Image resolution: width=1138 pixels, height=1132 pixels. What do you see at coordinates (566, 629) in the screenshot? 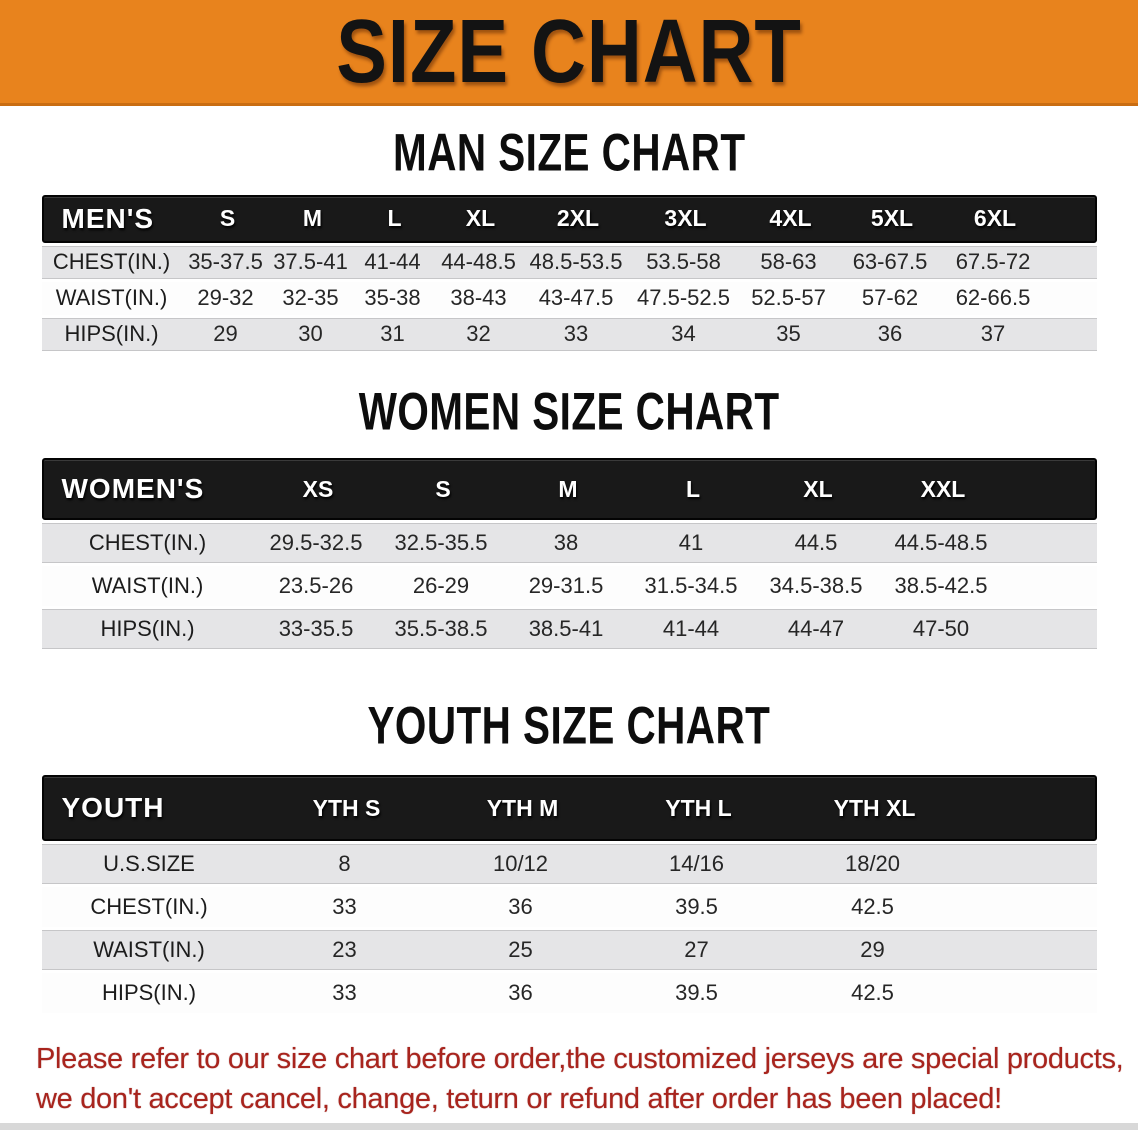
I see `size-value-cell: 38.5-41` at bounding box center [566, 629].